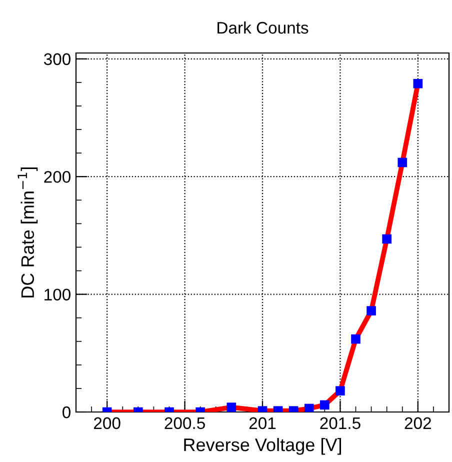  Describe the element at coordinates (263, 446) in the screenshot. I see `x-axis-title: Reverse Voltage [V]` at that location.